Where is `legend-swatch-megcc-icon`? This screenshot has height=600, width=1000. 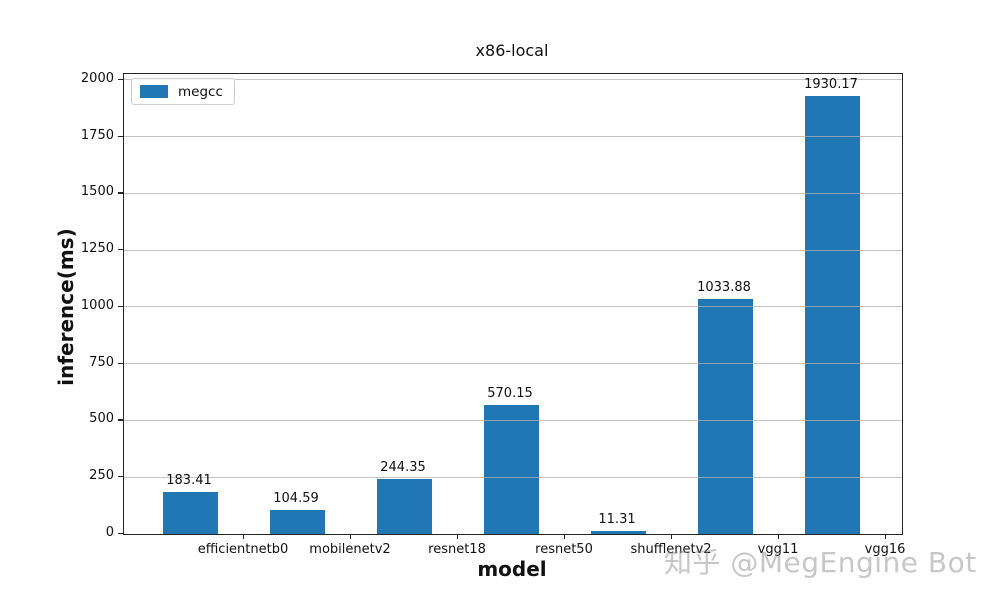 legend-swatch-megcc-icon is located at coordinates (154, 91).